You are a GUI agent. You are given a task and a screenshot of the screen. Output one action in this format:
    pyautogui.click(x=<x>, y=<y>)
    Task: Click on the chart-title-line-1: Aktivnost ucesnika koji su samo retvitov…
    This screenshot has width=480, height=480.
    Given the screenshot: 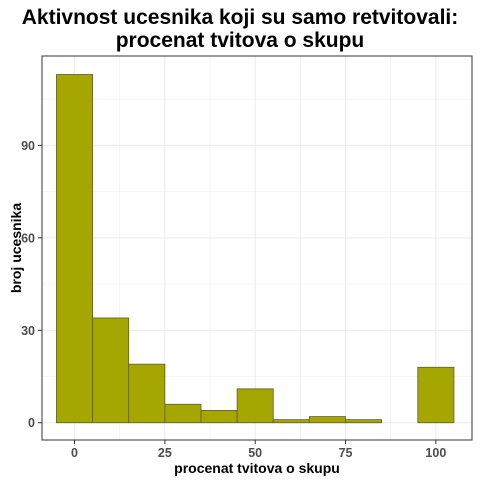 What is the action you would take?
    pyautogui.click(x=240, y=17)
    